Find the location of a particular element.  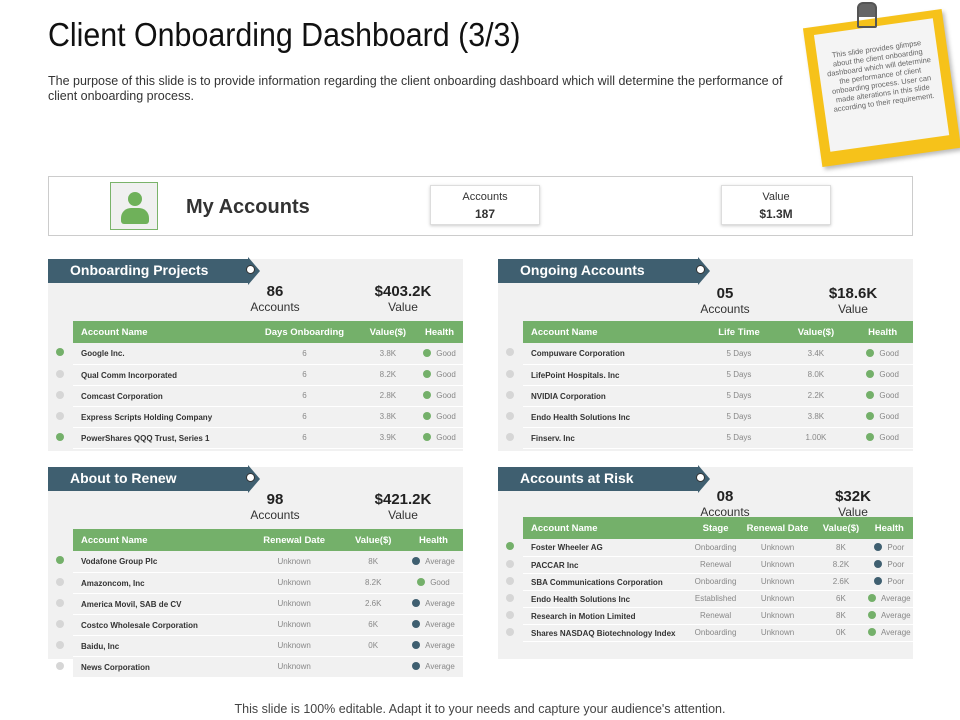

table-row: Compuware Corporation 5 Days 3.4K Good is located at coordinates (709, 354).